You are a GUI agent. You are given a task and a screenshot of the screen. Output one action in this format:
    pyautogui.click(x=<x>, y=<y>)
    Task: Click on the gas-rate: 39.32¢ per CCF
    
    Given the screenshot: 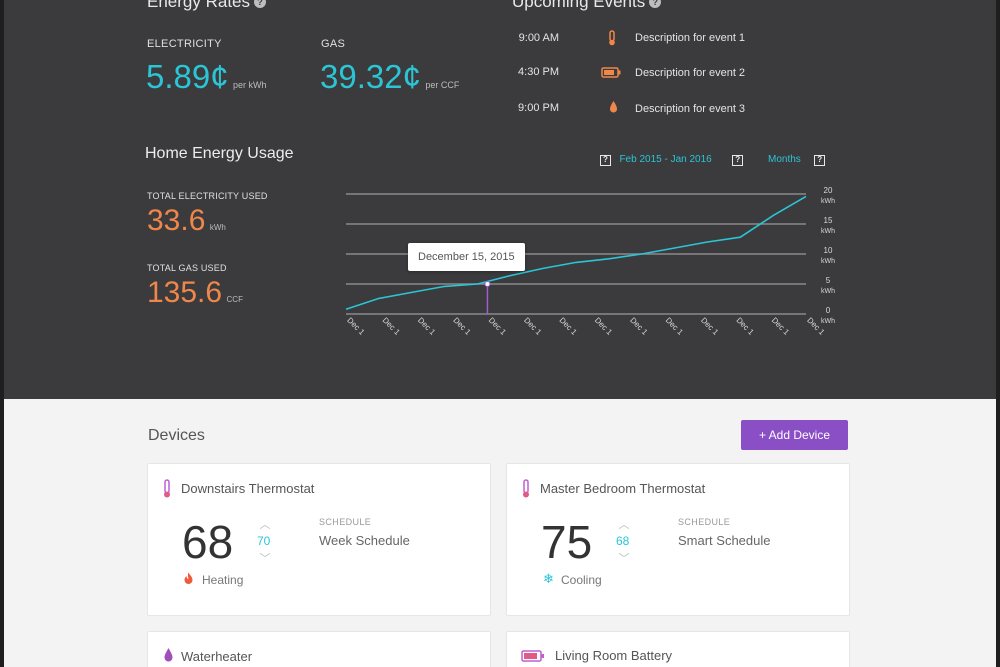 What is the action you would take?
    pyautogui.click(x=389, y=77)
    